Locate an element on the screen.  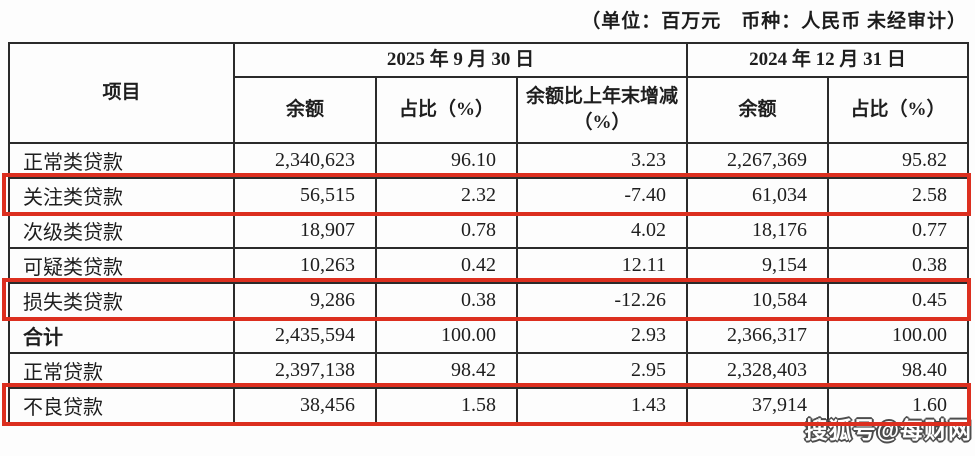
col-header-change-vs-prior-year-end: 余额比上年末增减（%） is located at coordinates (602, 110).